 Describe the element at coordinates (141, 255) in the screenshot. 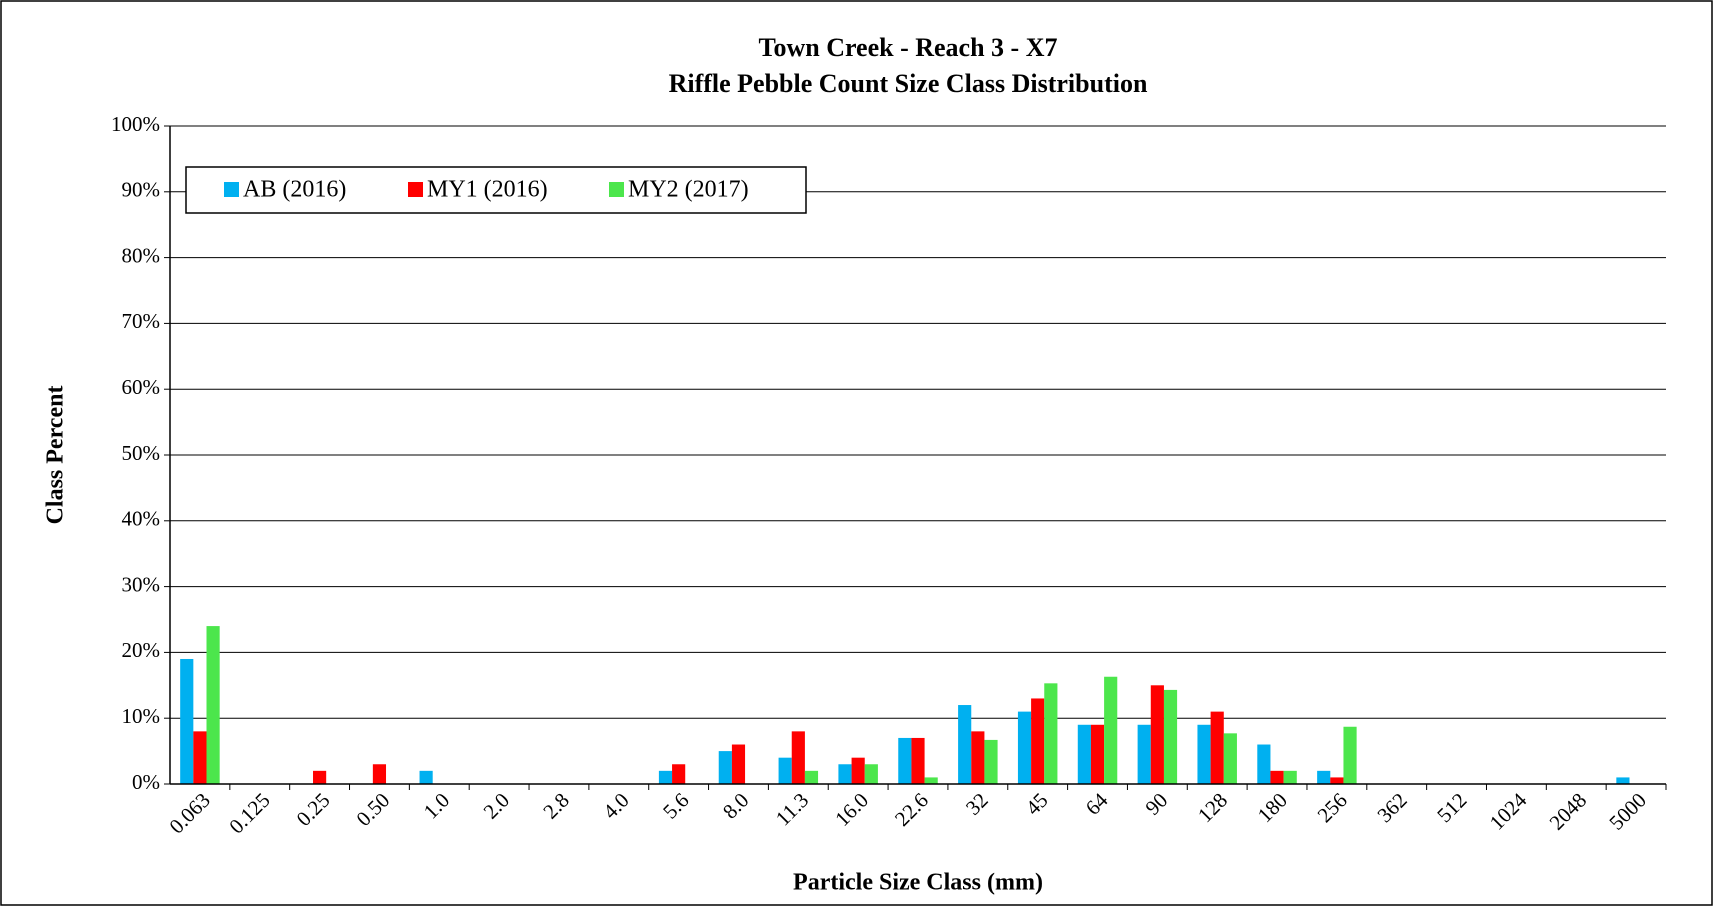

I see `y-tick-label: 80%` at that location.